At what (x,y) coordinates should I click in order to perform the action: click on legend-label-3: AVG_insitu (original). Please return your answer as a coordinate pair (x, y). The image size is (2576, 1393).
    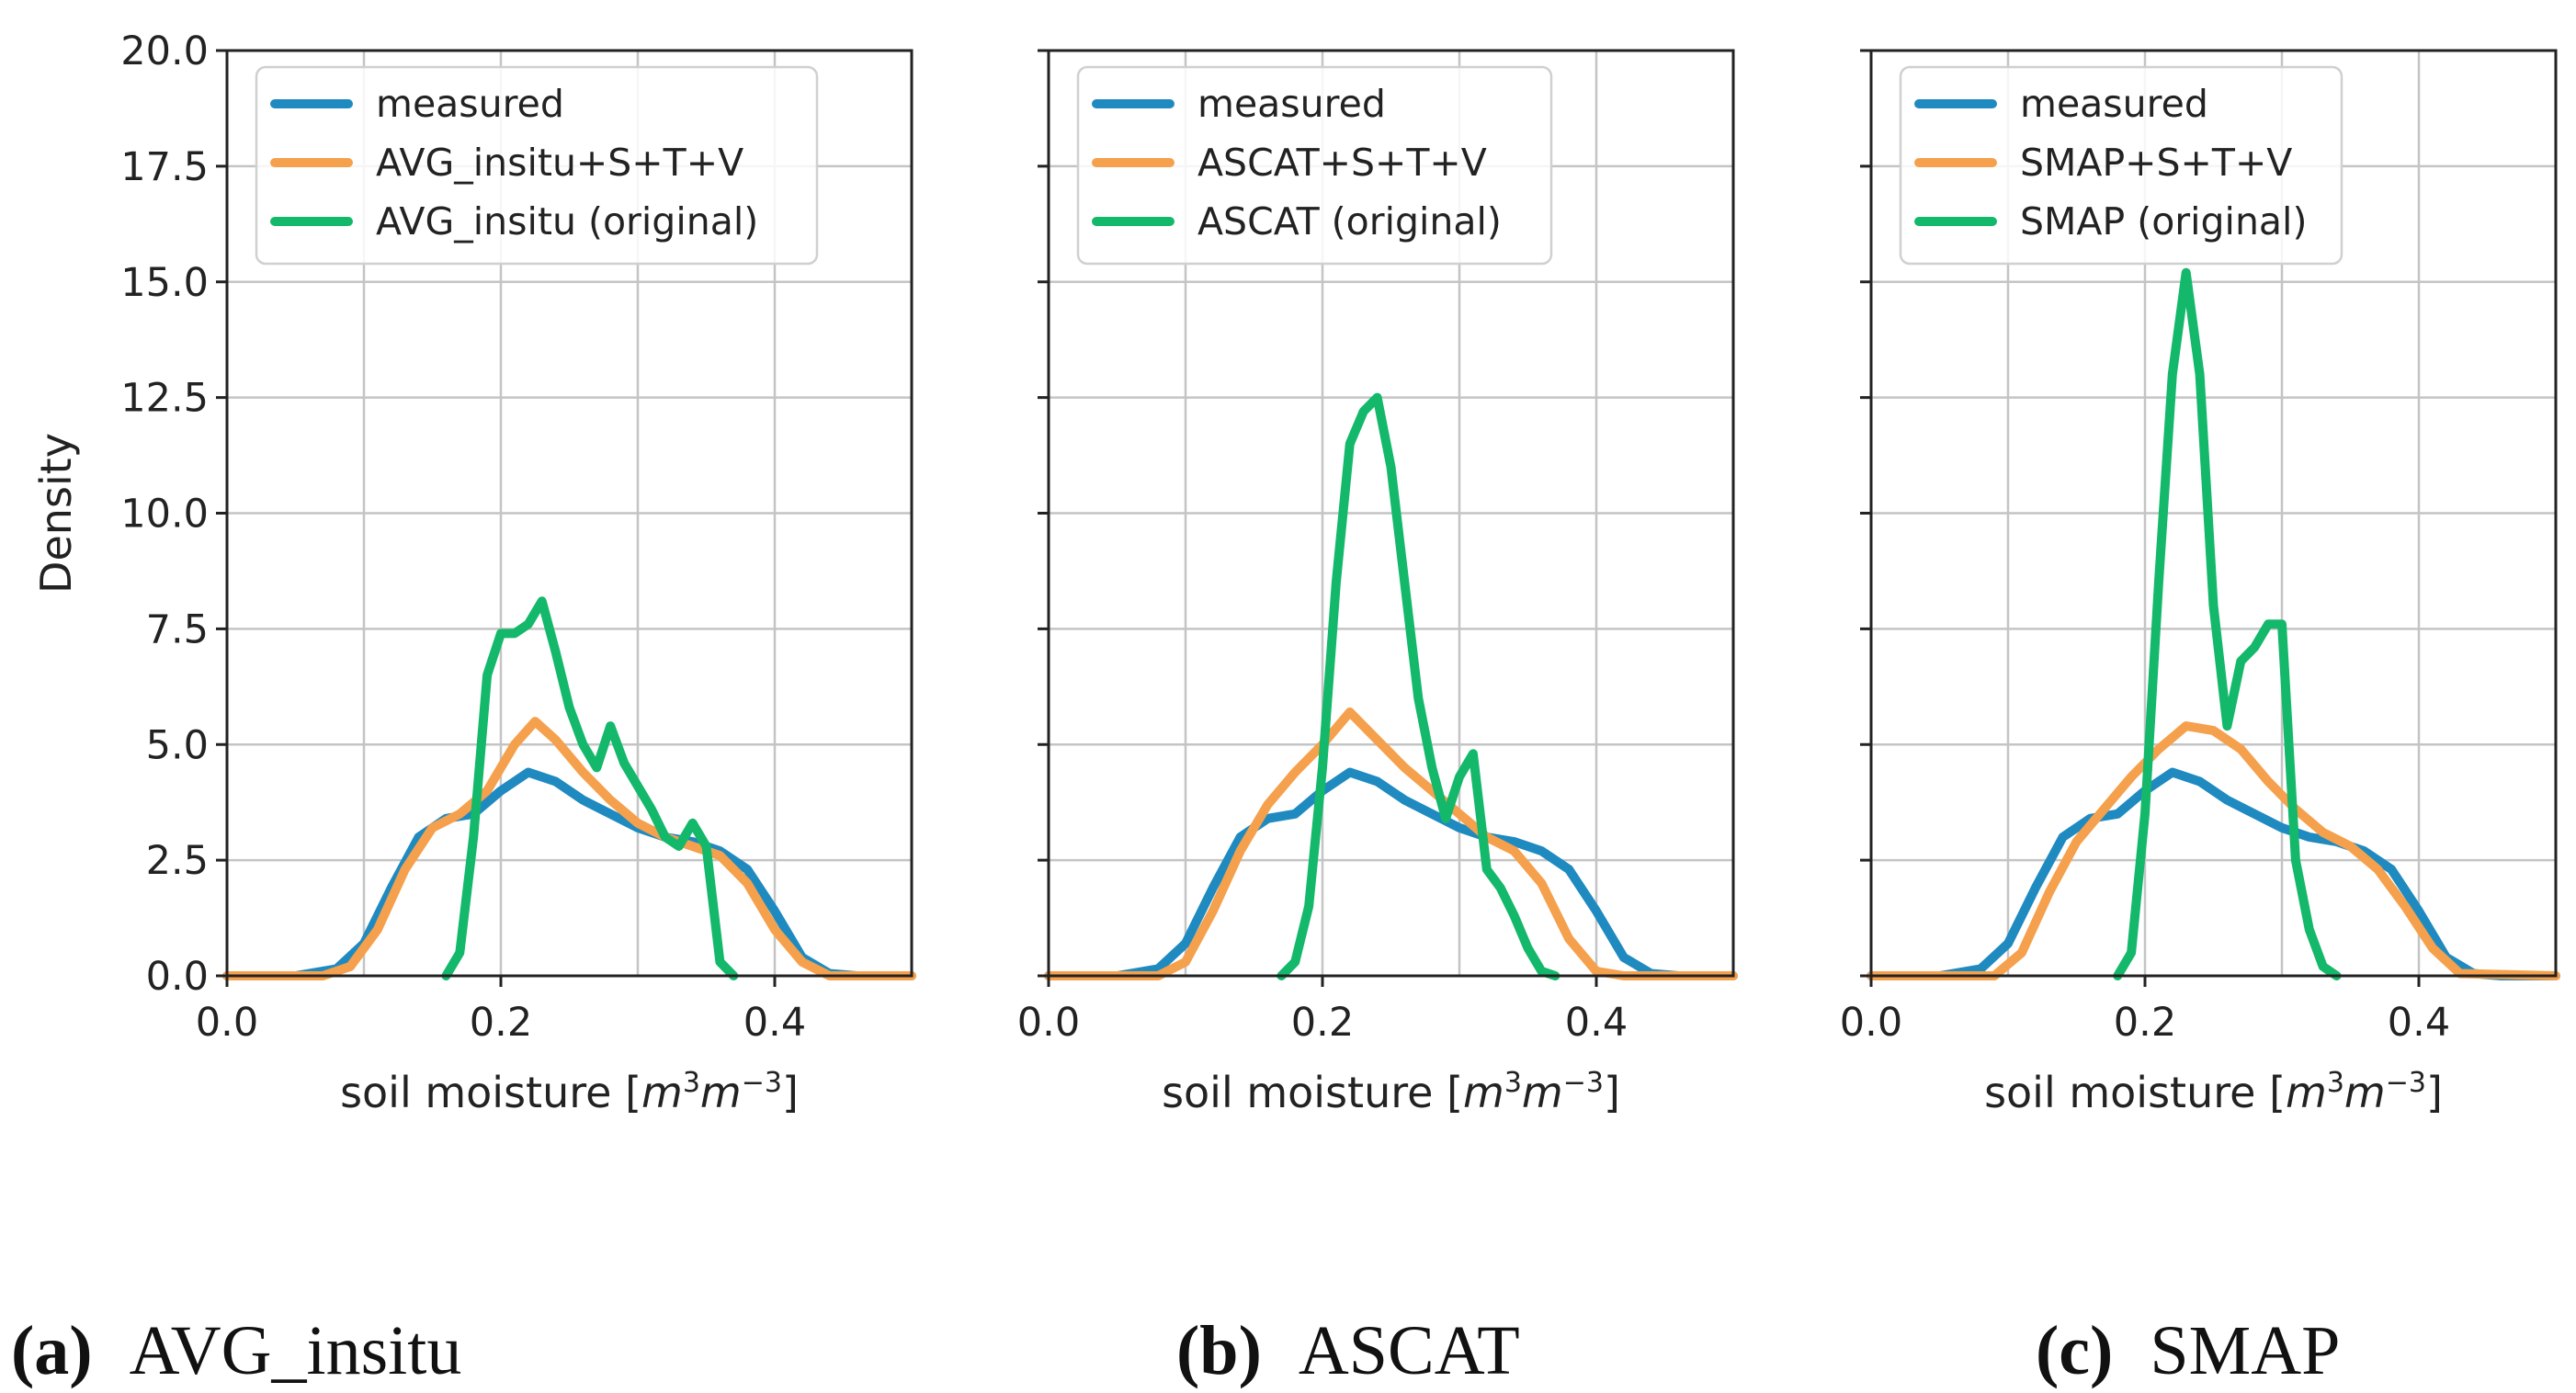
    Looking at the image, I should click on (567, 221).